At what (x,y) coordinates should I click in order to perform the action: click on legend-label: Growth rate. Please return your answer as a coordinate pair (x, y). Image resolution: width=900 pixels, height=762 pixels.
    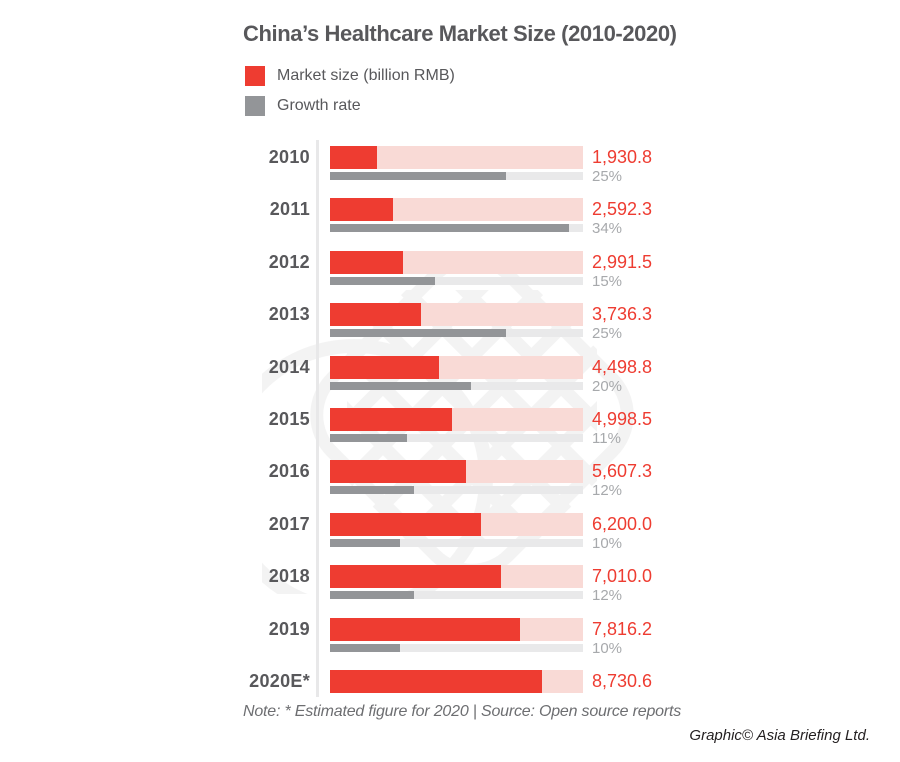
    Looking at the image, I should click on (319, 105).